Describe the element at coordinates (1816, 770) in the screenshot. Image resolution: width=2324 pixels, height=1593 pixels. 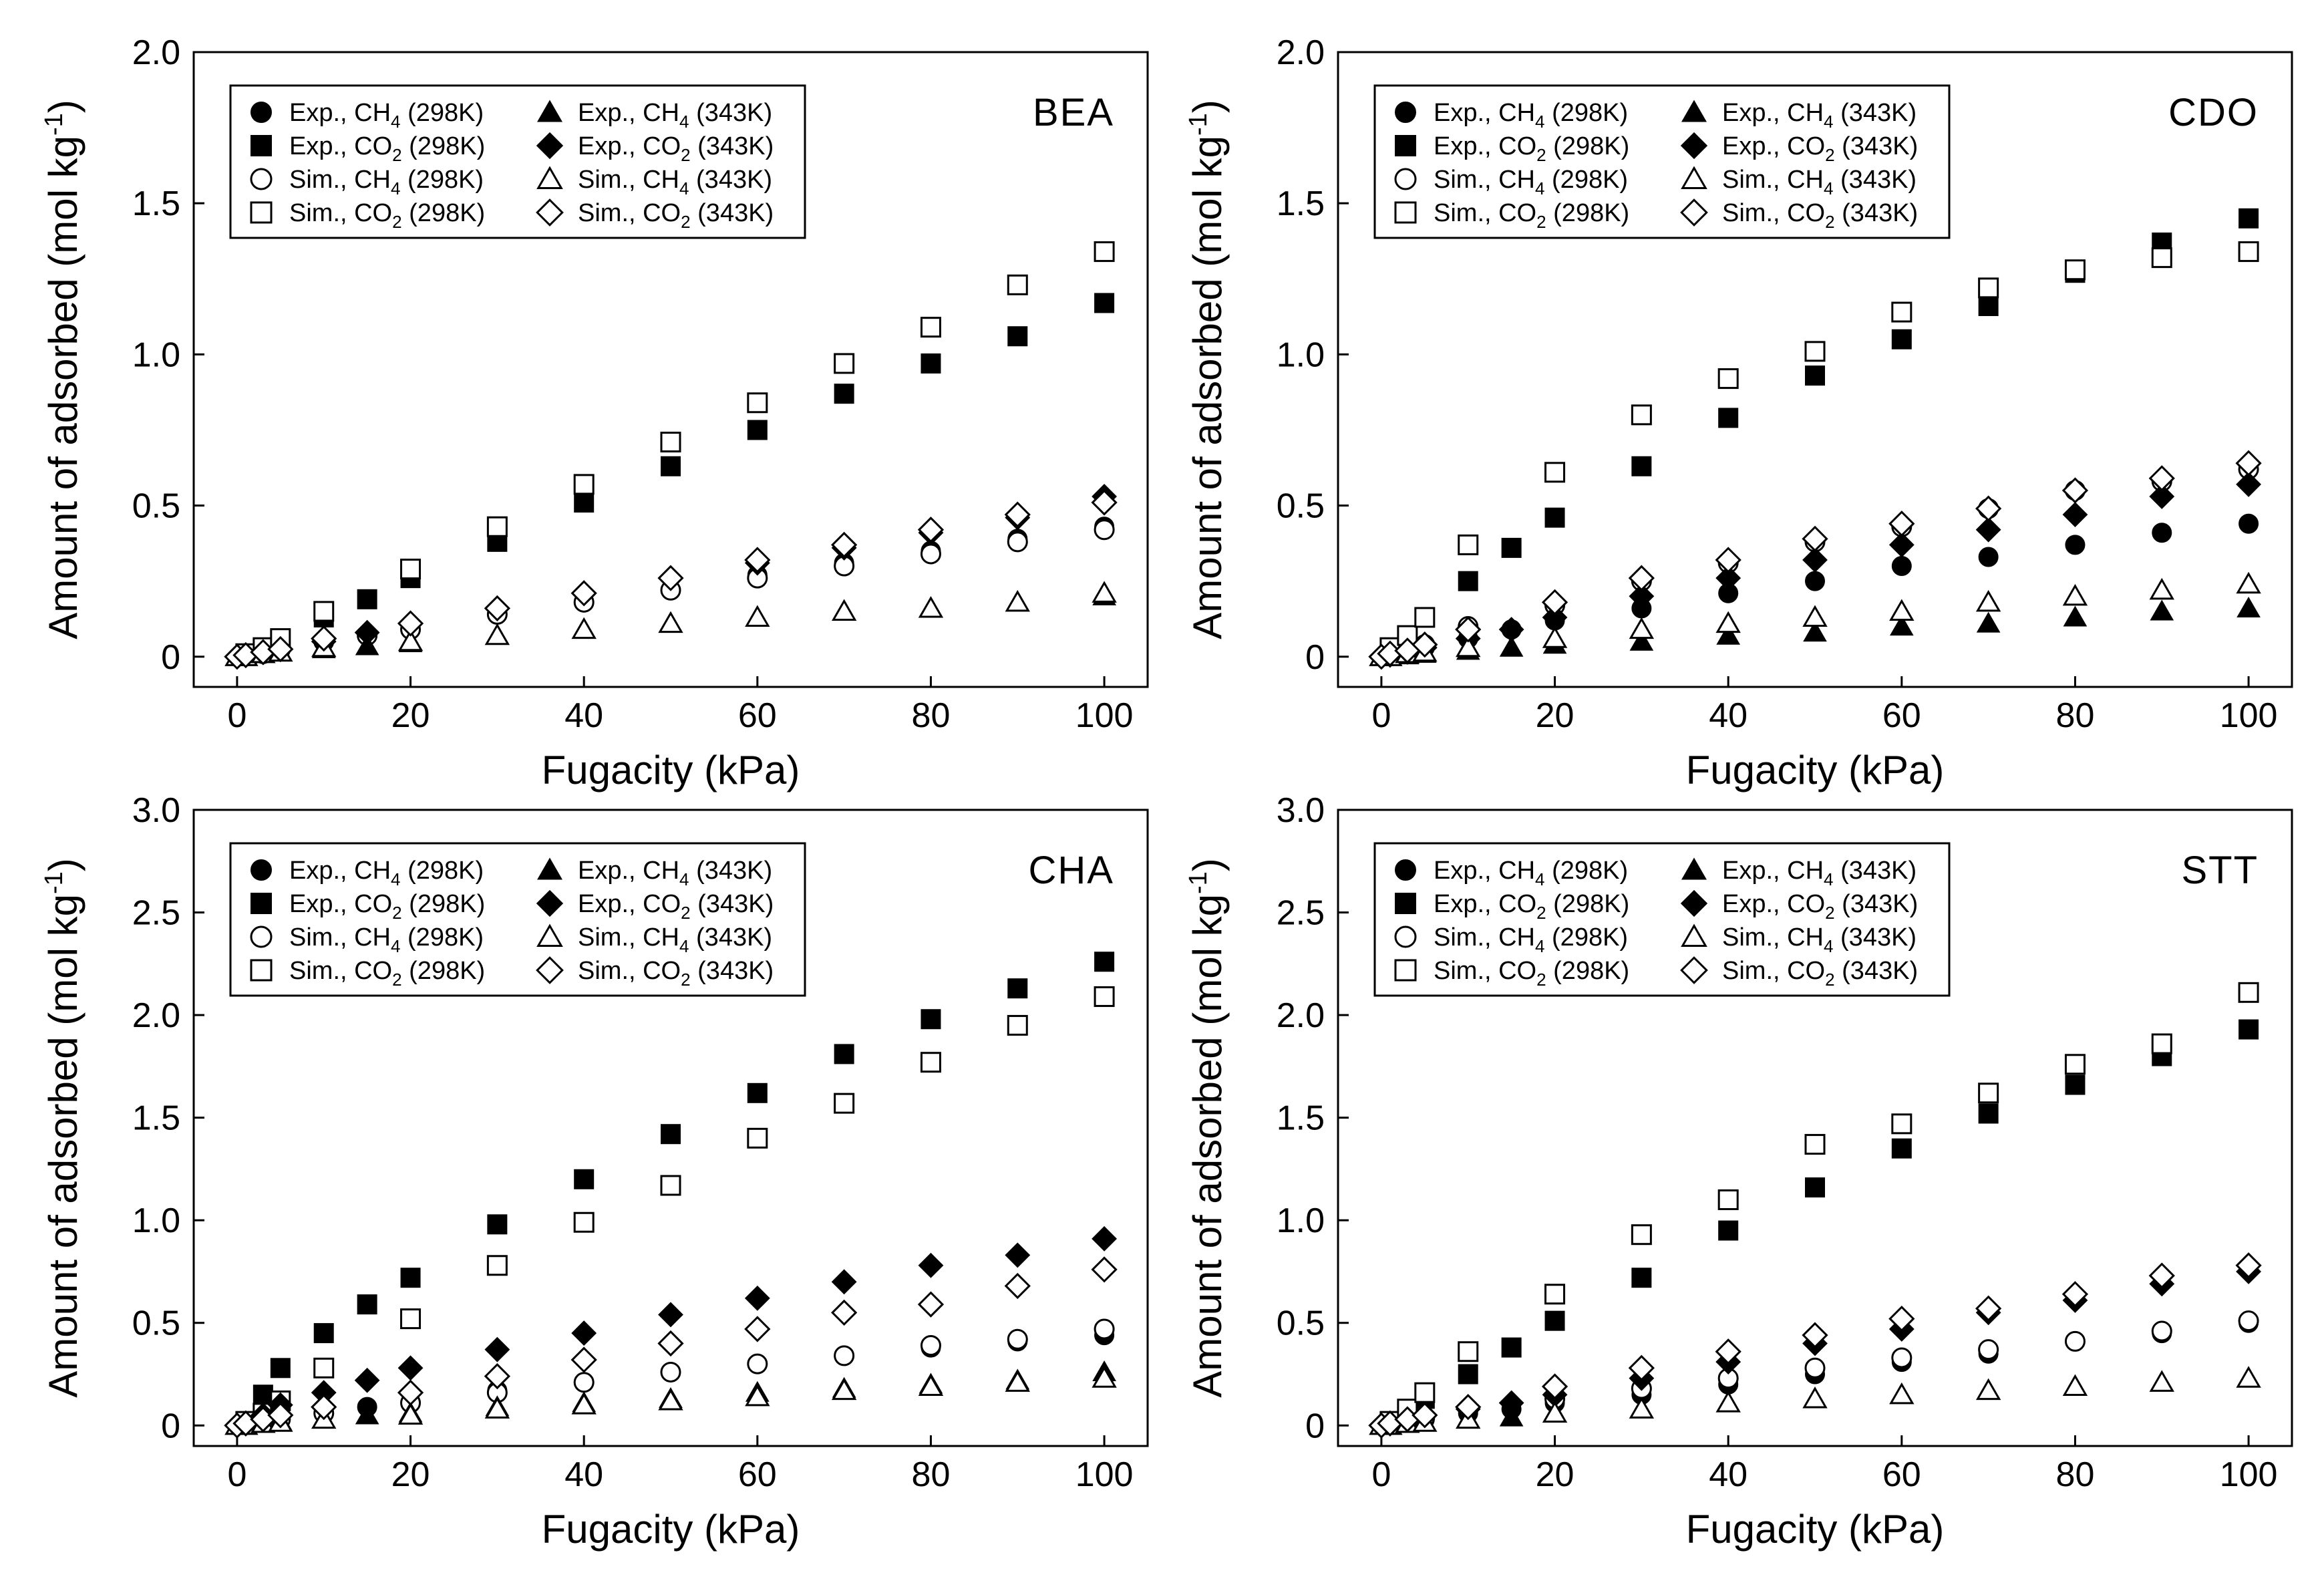
I see `x-axis-title: Fugacity (kPa)` at that location.